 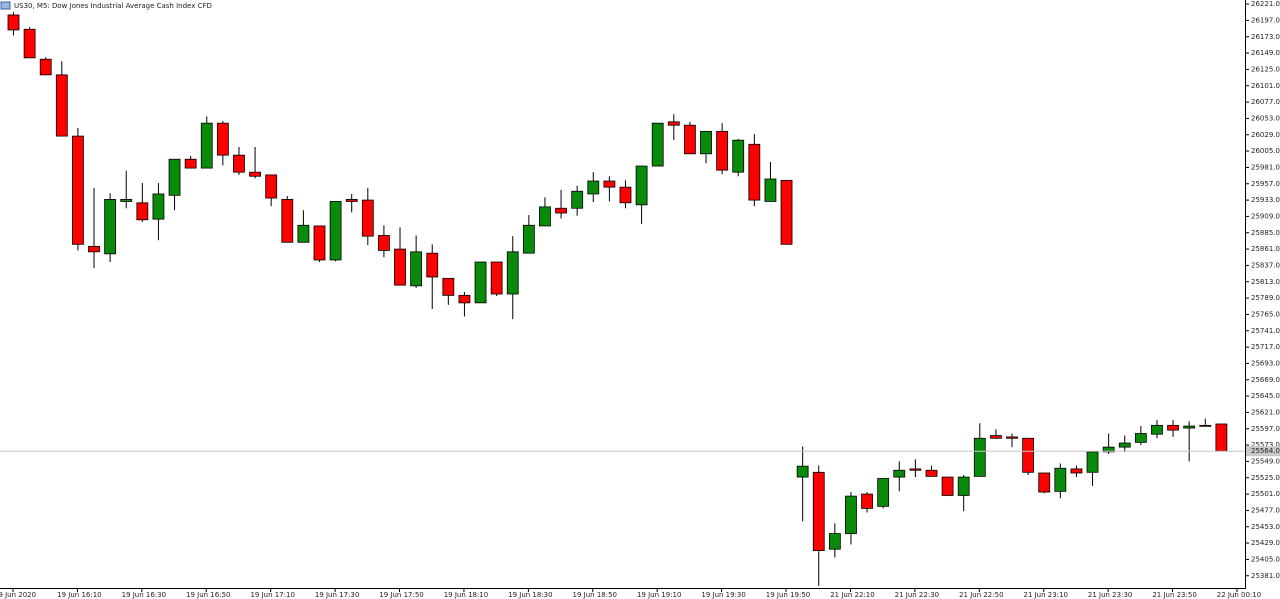 I want to click on y-tick-label: 25549.0, so click(x=1265, y=461).